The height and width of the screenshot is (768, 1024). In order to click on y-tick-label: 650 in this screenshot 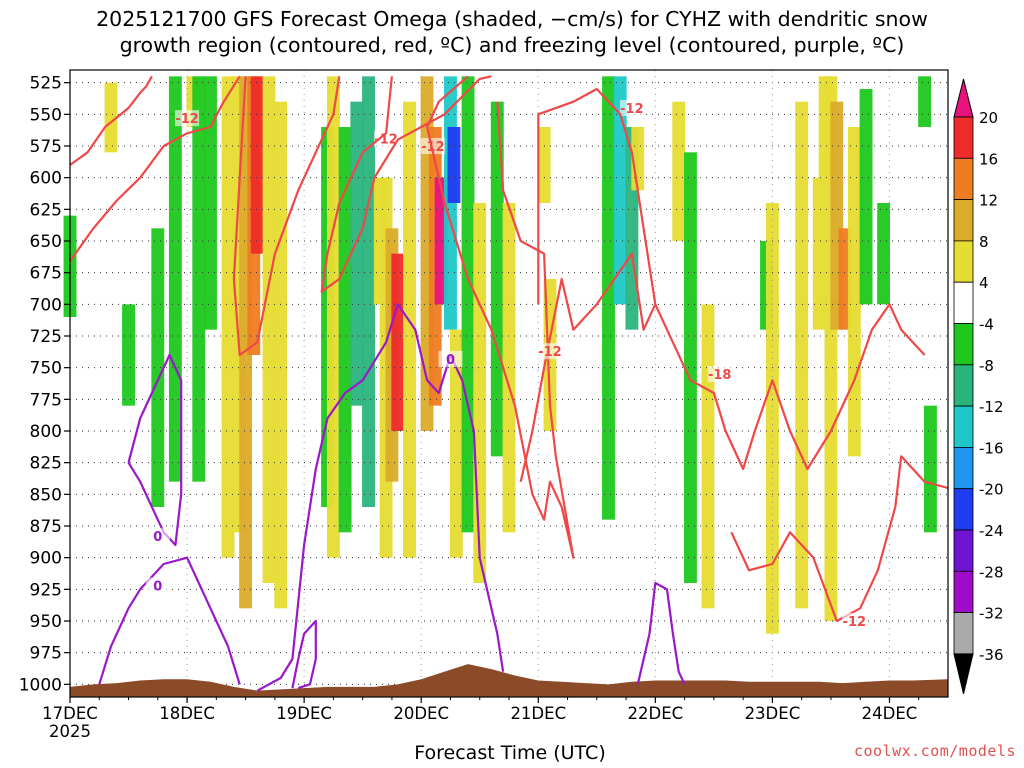, I will do `click(46, 242)`.